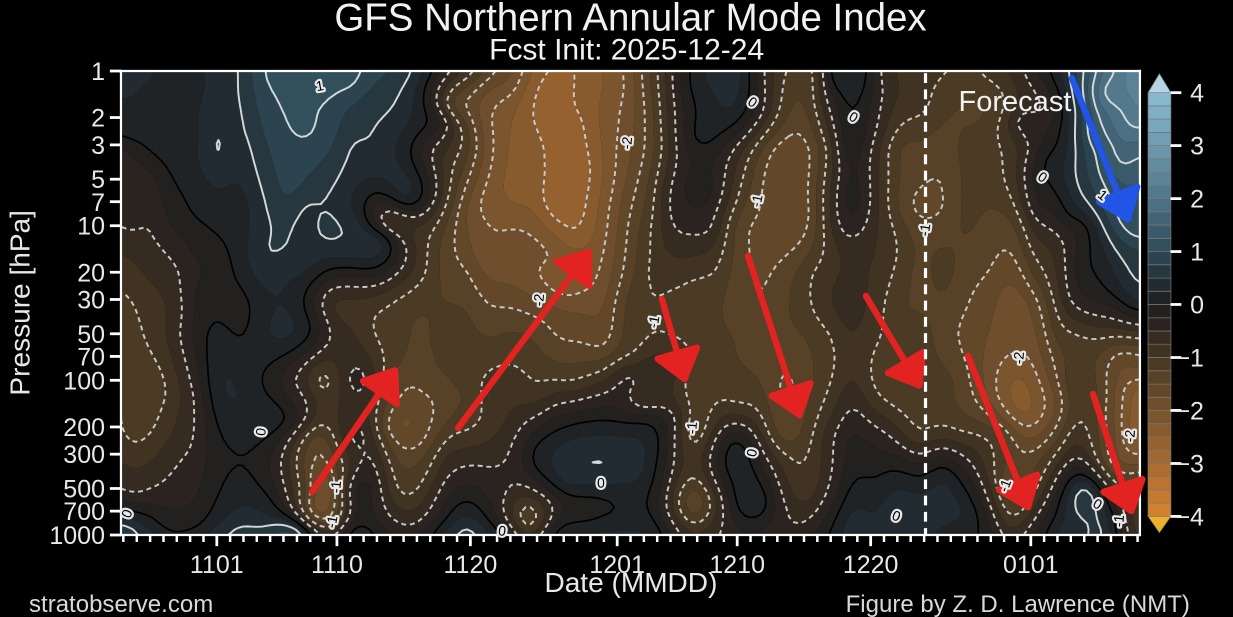 This screenshot has height=617, width=1233. I want to click on svg-text: 1101, so click(217, 565).